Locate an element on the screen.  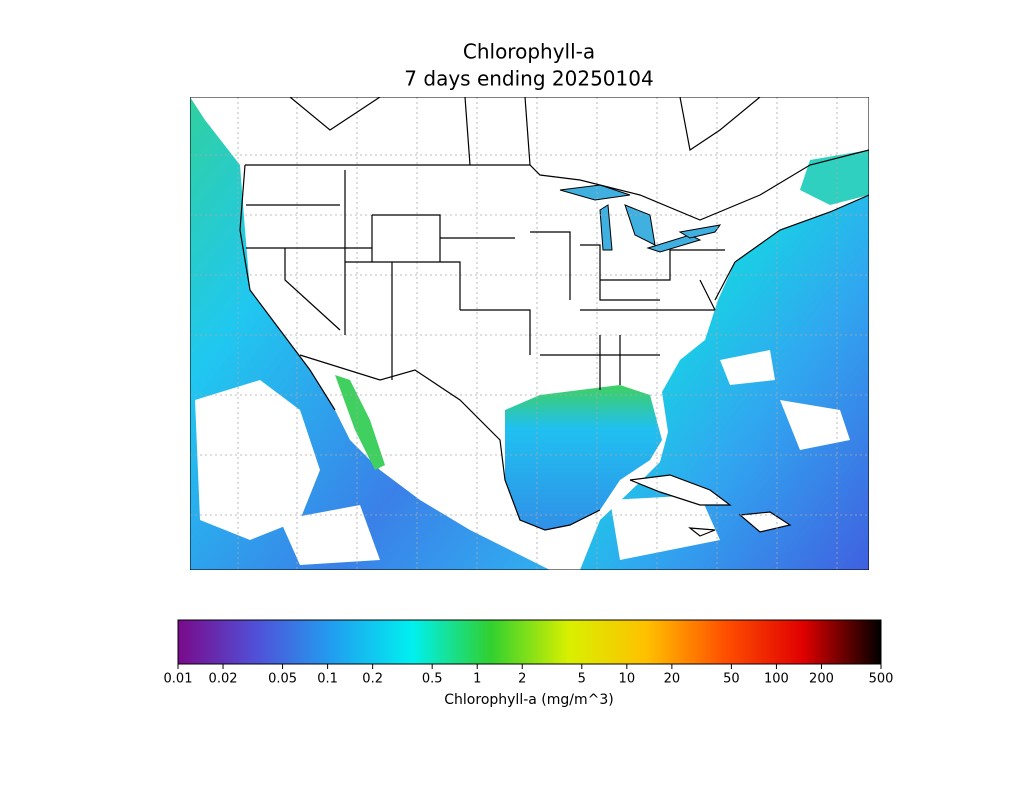
colorbar-tick-label: 0.02 is located at coordinates (223, 679).